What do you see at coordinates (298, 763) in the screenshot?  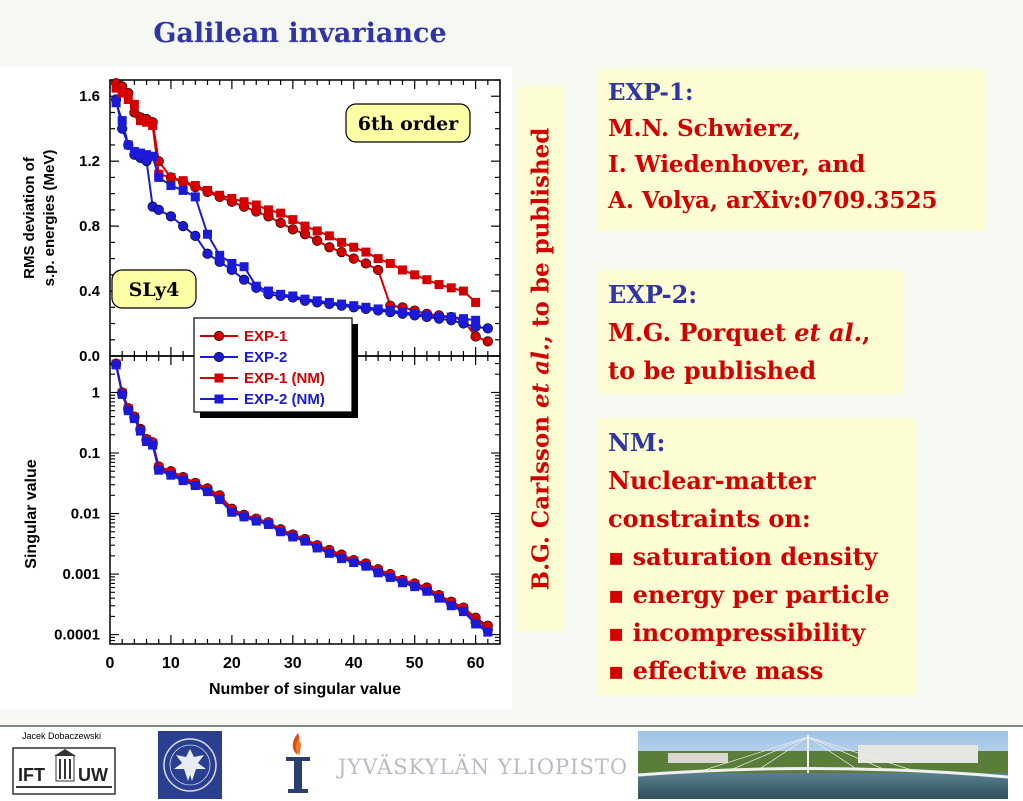 I see `torch-logo` at bounding box center [298, 763].